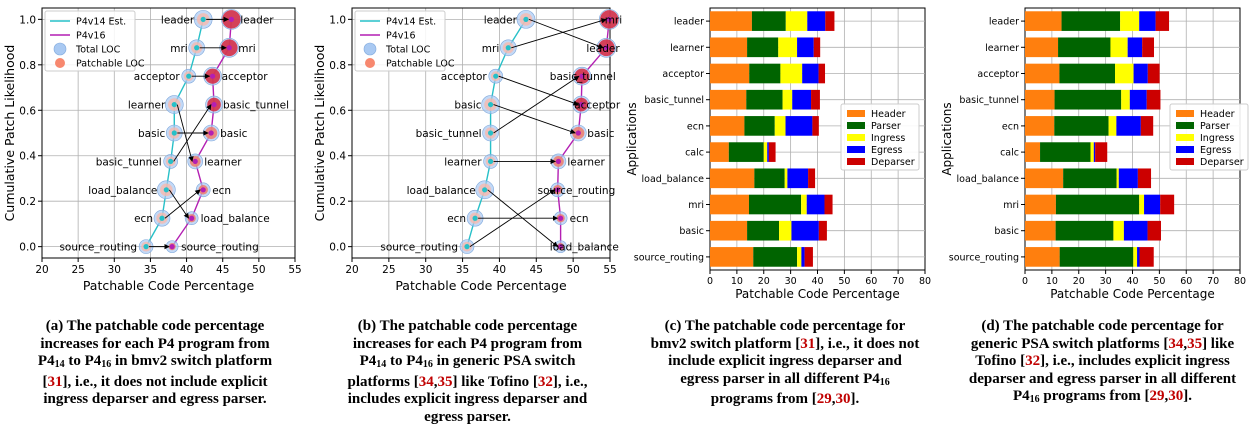 The height and width of the screenshot is (448, 1255). I want to click on x-tick-label: 60, so click(871, 281).